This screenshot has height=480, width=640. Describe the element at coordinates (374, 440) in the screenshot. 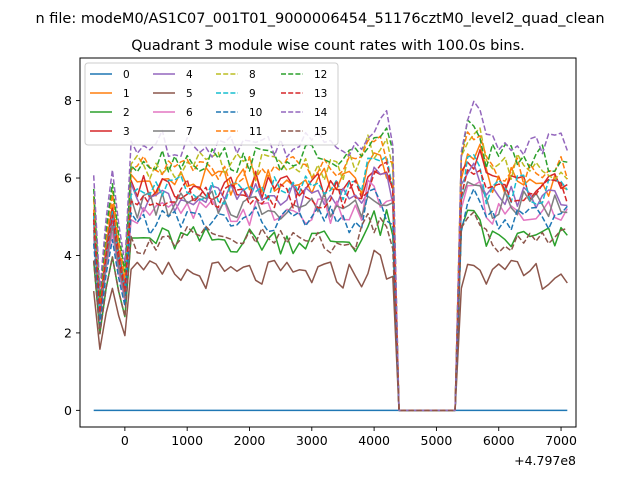

I see `x-tick-label: 4000` at that location.